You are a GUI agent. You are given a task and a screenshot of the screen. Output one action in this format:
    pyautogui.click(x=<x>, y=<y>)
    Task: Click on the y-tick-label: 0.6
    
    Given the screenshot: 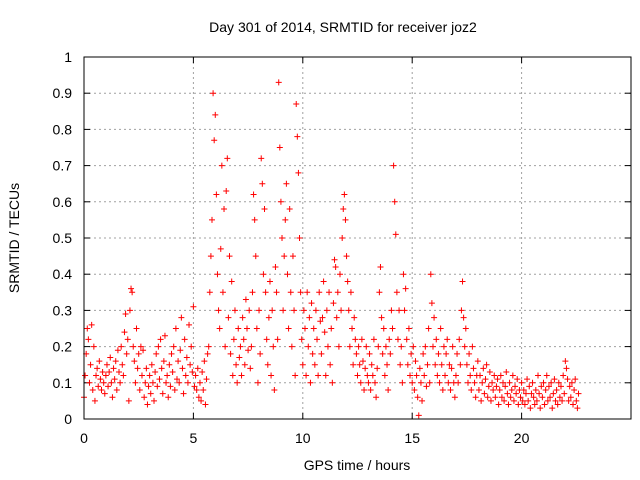 What is the action you would take?
    pyautogui.click(x=63, y=202)
    